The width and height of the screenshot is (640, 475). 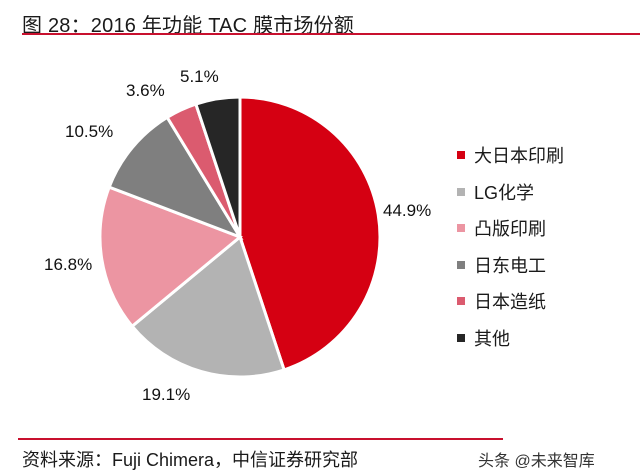 I want to click on legend-item: LG化学, so click(x=510, y=192).